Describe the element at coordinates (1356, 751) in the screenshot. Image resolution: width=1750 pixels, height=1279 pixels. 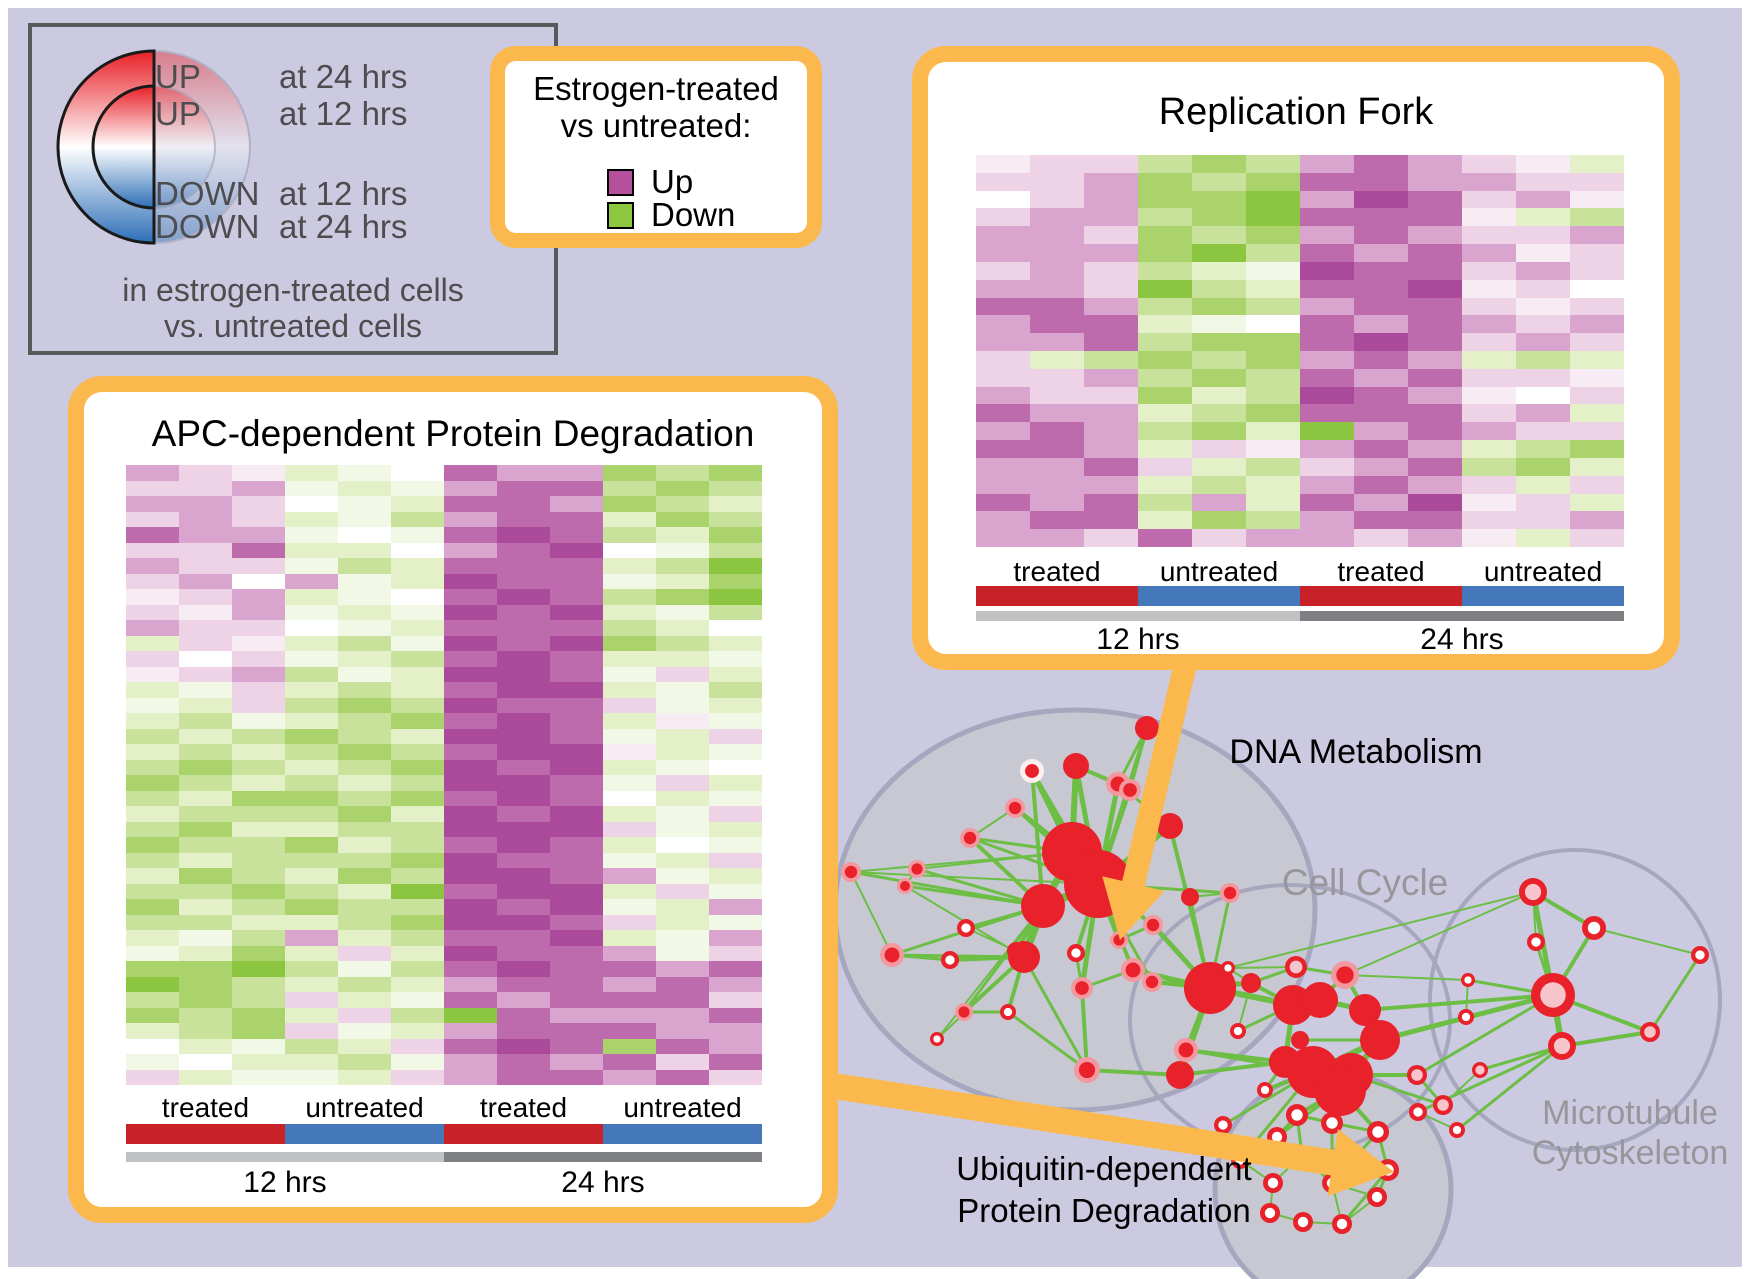
I see `cluster-label: DNA Metabolism` at that location.